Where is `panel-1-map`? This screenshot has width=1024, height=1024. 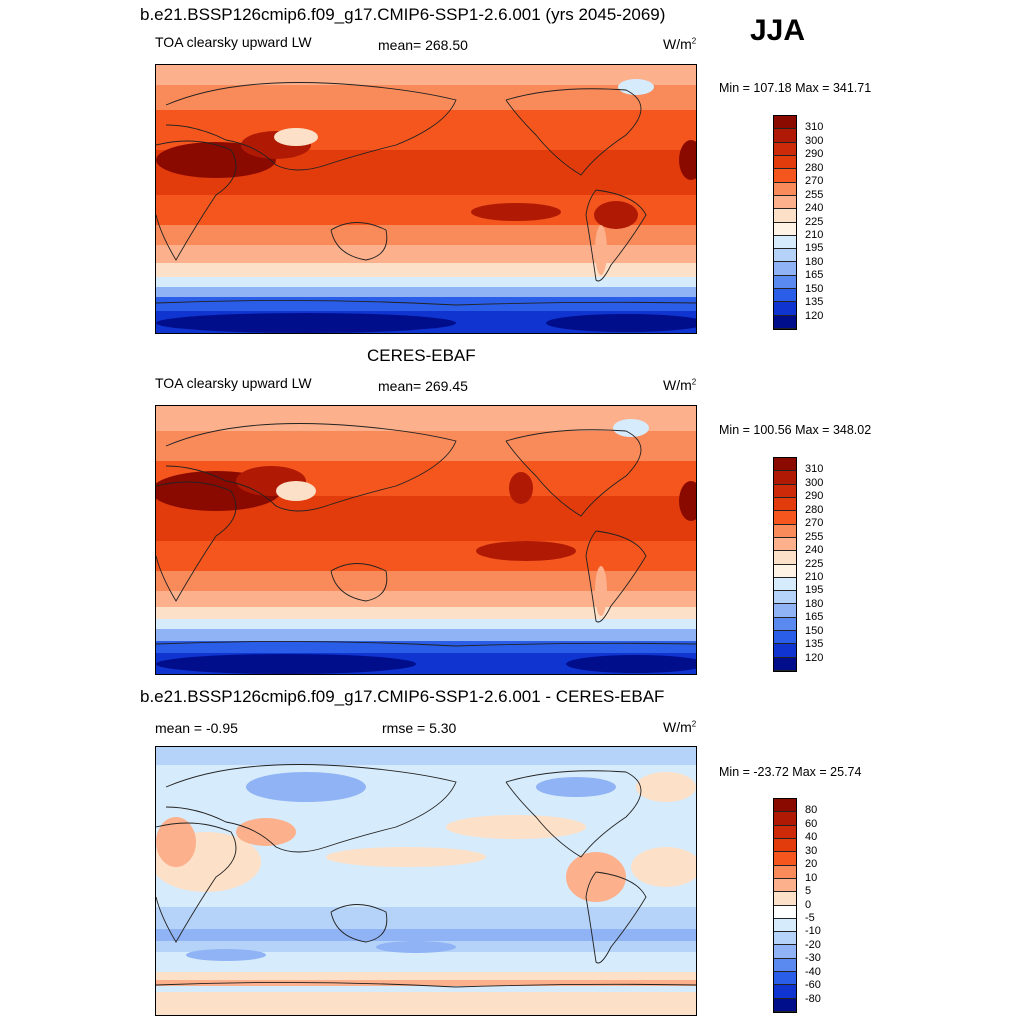
panel-1-map is located at coordinates (426, 199).